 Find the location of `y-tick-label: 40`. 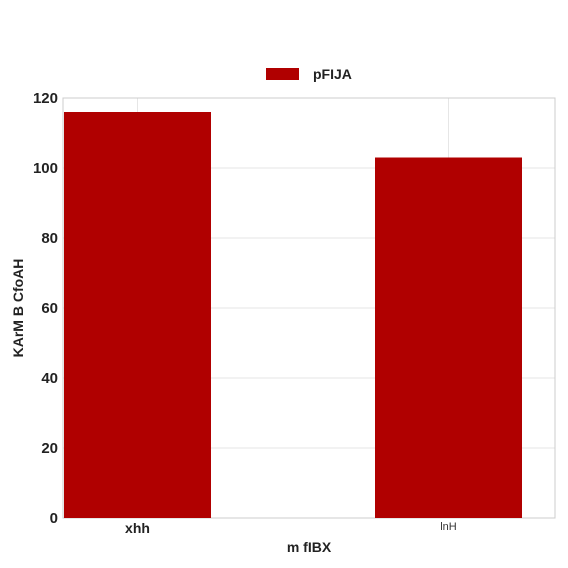

y-tick-label: 40 is located at coordinates (49, 378).